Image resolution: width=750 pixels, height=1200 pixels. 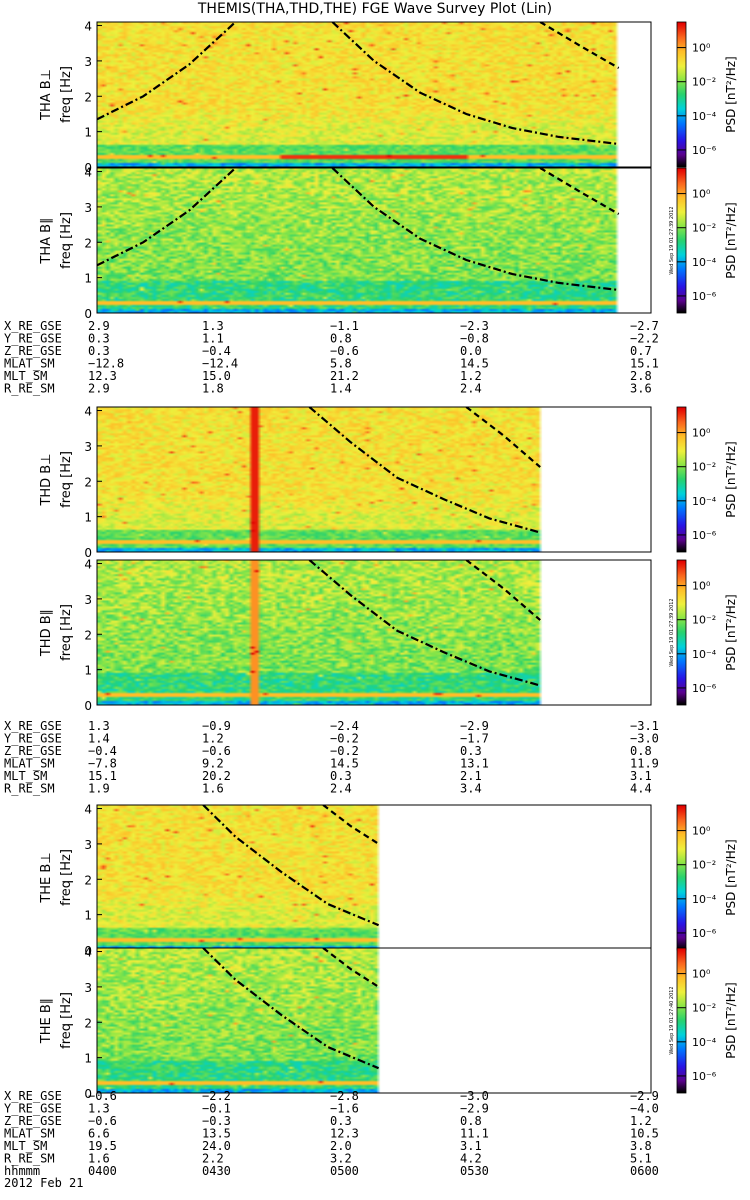 I want to click on ephemeris-value: −0.2, so click(x=344, y=739).